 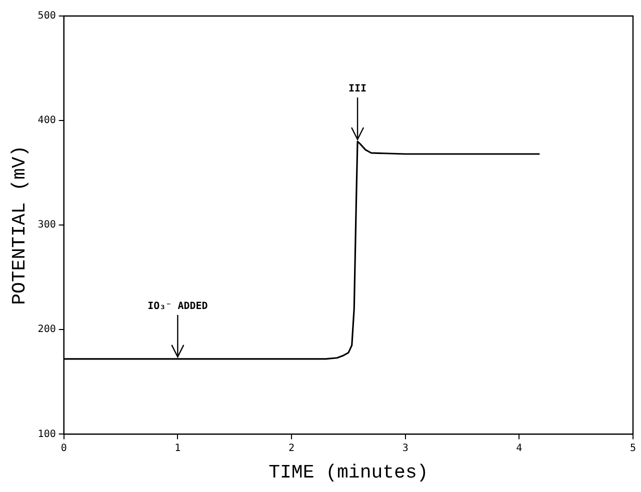 What do you see at coordinates (291, 448) in the screenshot?
I see `x-tick-label: 2` at bounding box center [291, 448].